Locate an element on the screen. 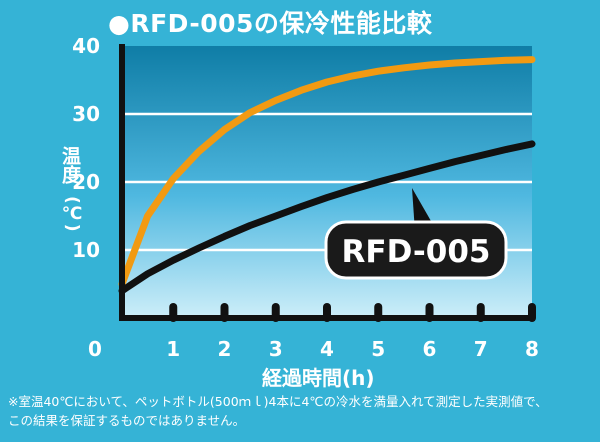  x-tick-label-5: 5 is located at coordinates (378, 349).